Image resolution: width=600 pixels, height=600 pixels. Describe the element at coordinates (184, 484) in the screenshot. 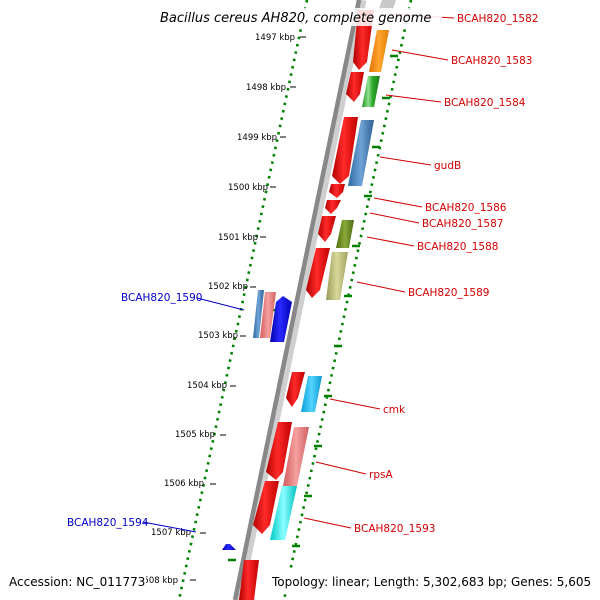

I see `tick-label: 1506 kbp` at that location.